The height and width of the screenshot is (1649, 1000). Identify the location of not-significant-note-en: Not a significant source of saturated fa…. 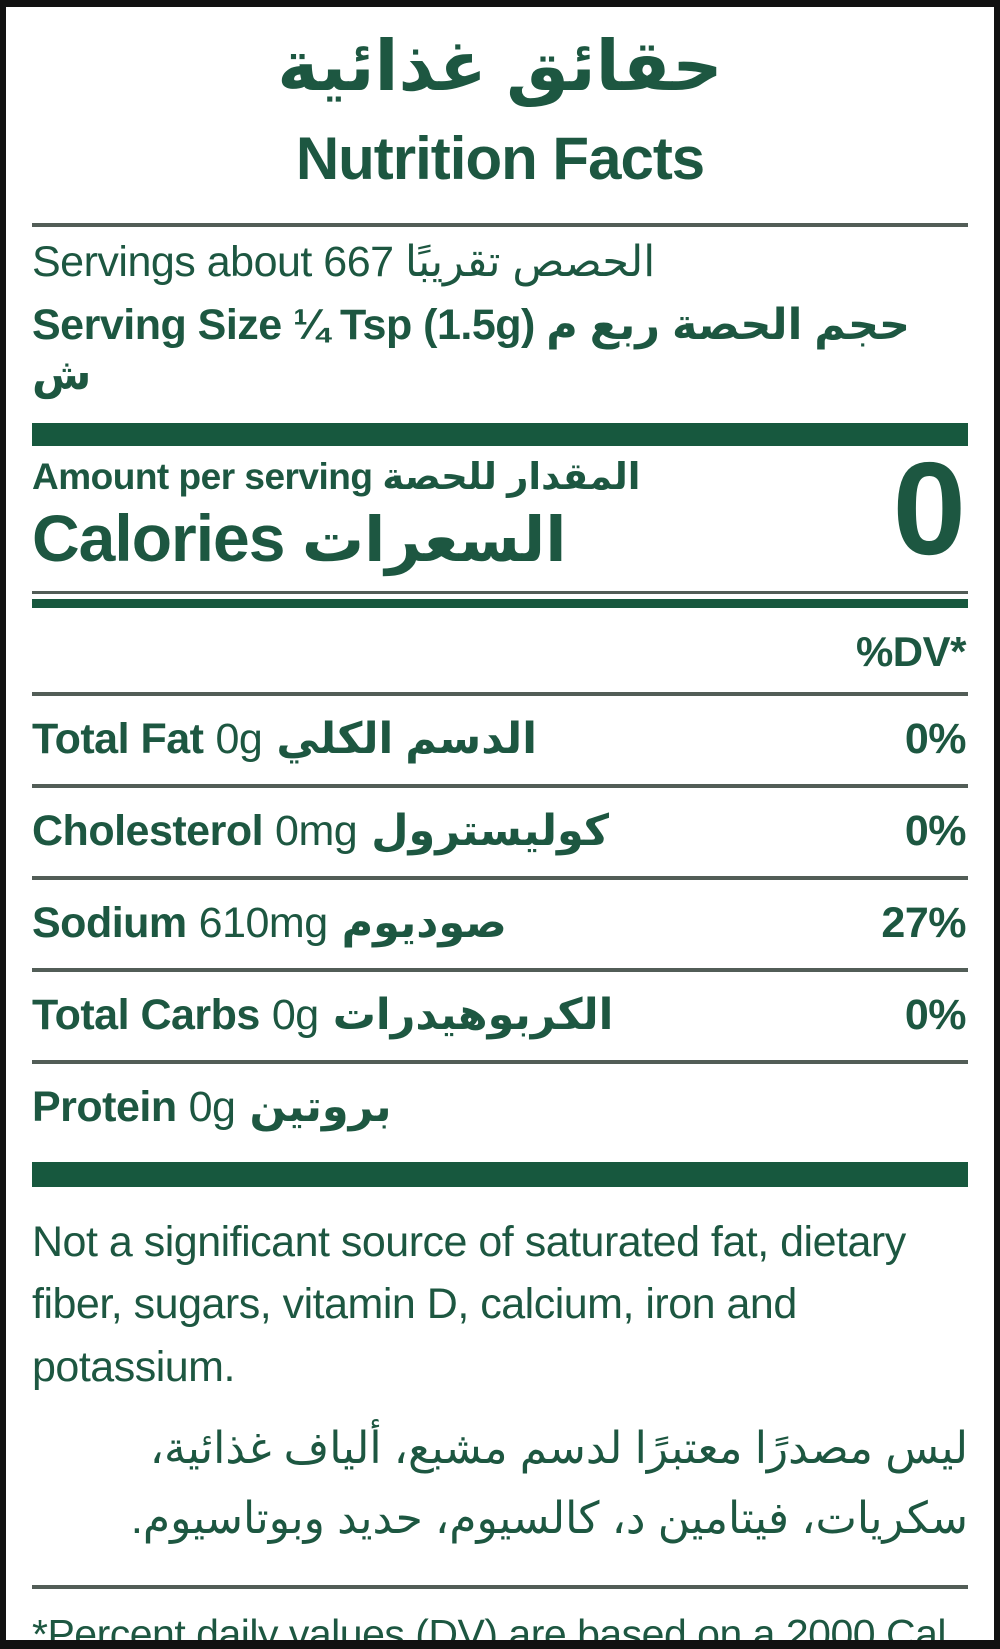
(469, 1304).